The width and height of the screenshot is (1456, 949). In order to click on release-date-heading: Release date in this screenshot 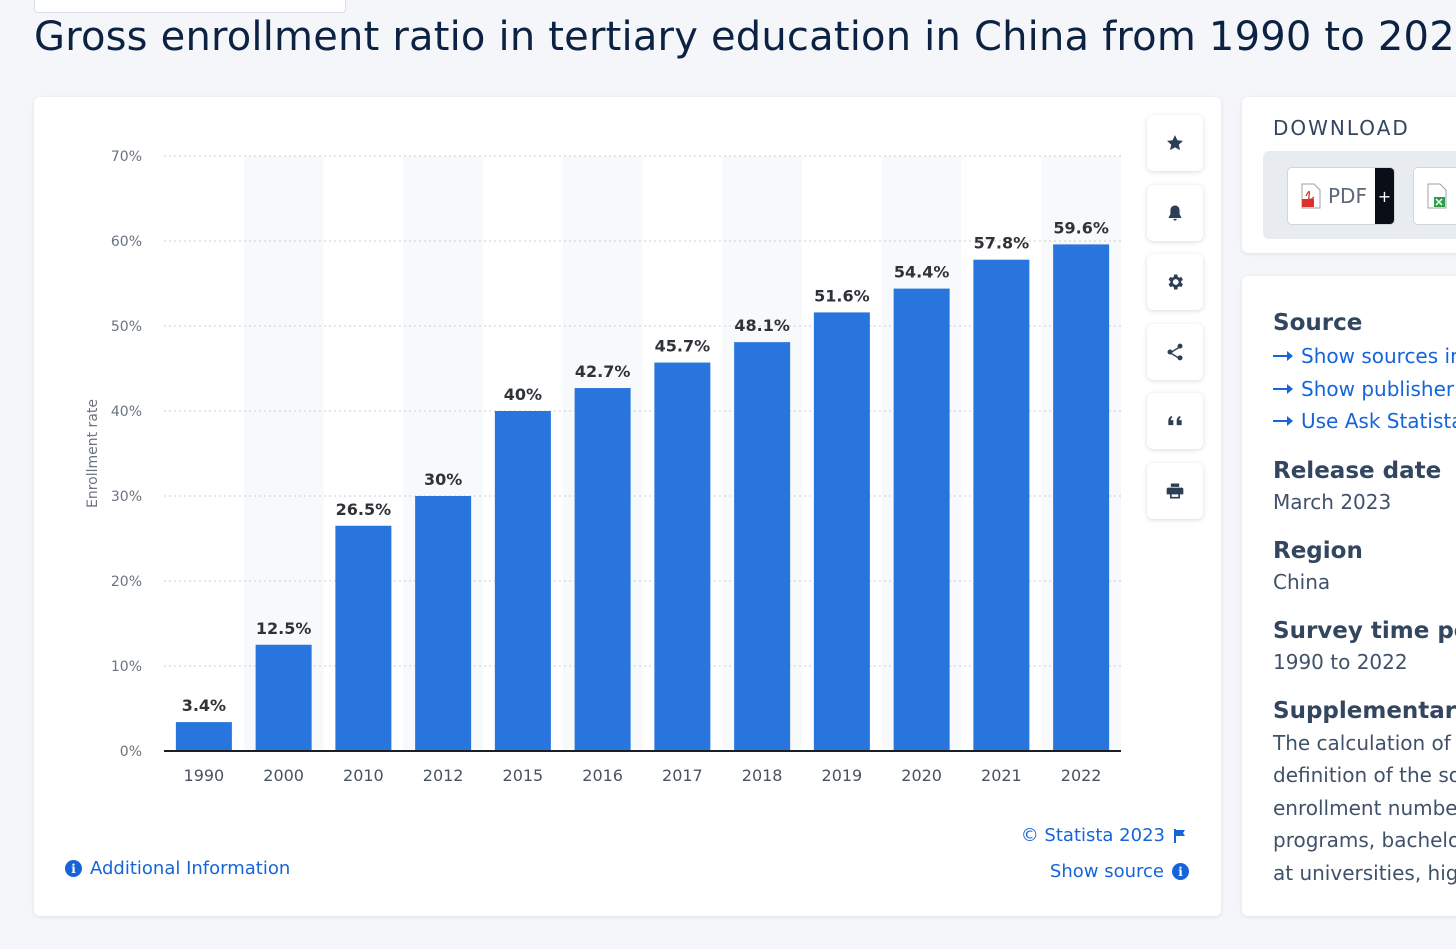, I will do `click(1357, 470)`.